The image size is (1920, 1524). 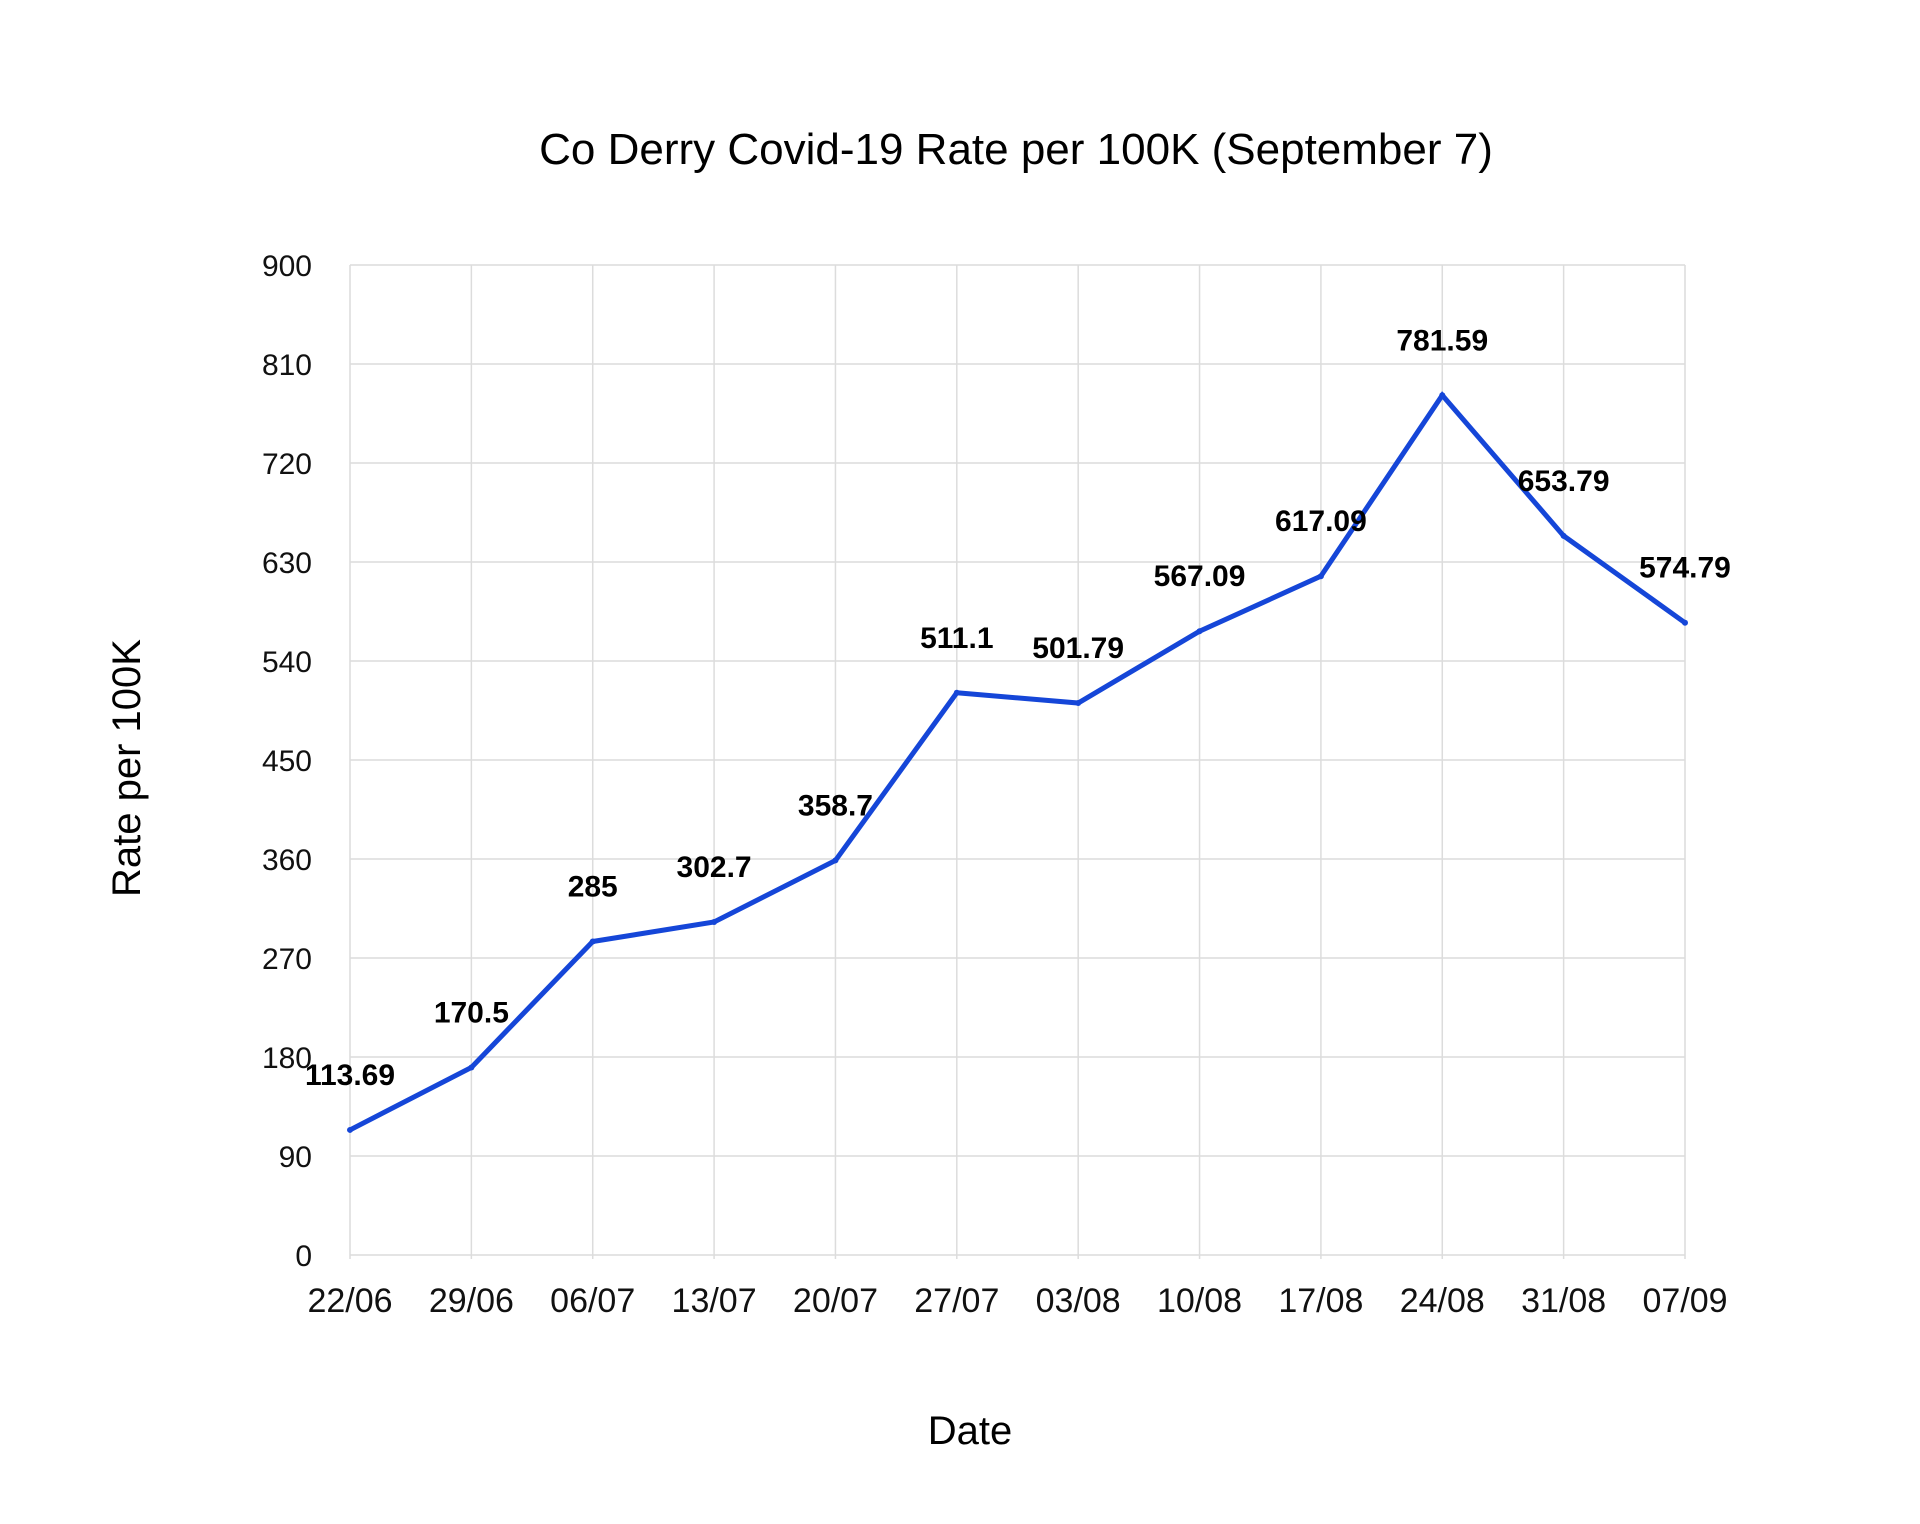 I want to click on data-label: 302.7, so click(x=714, y=867).